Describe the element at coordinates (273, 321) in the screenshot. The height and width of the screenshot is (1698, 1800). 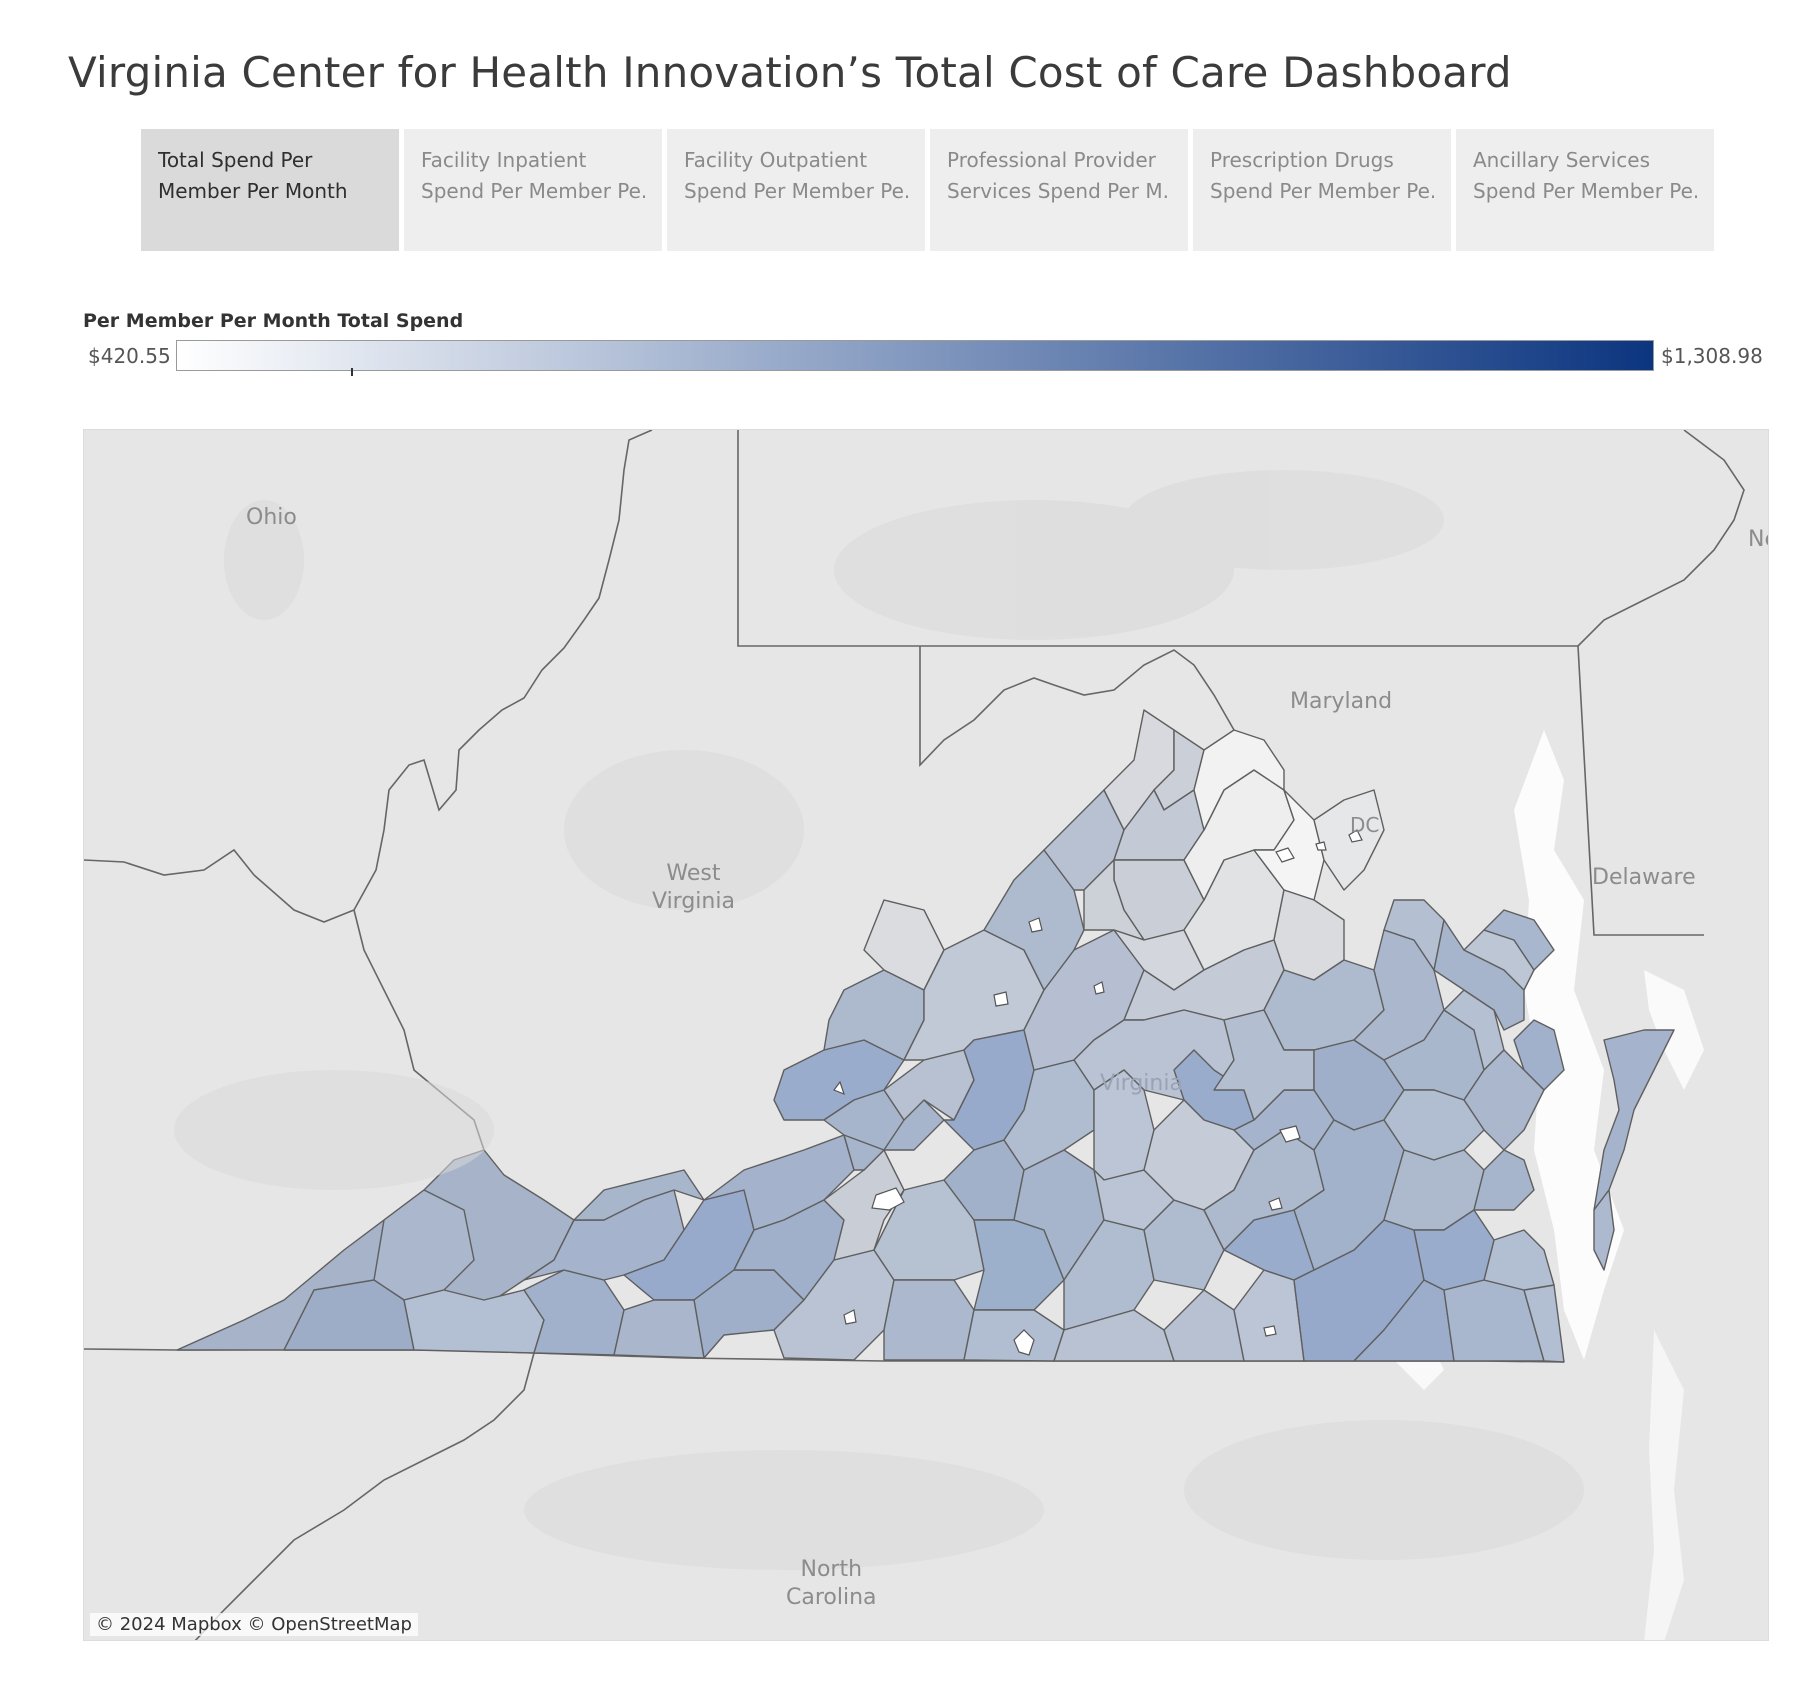
I see `legend-title: Per Member Per Month Total Spend` at that location.